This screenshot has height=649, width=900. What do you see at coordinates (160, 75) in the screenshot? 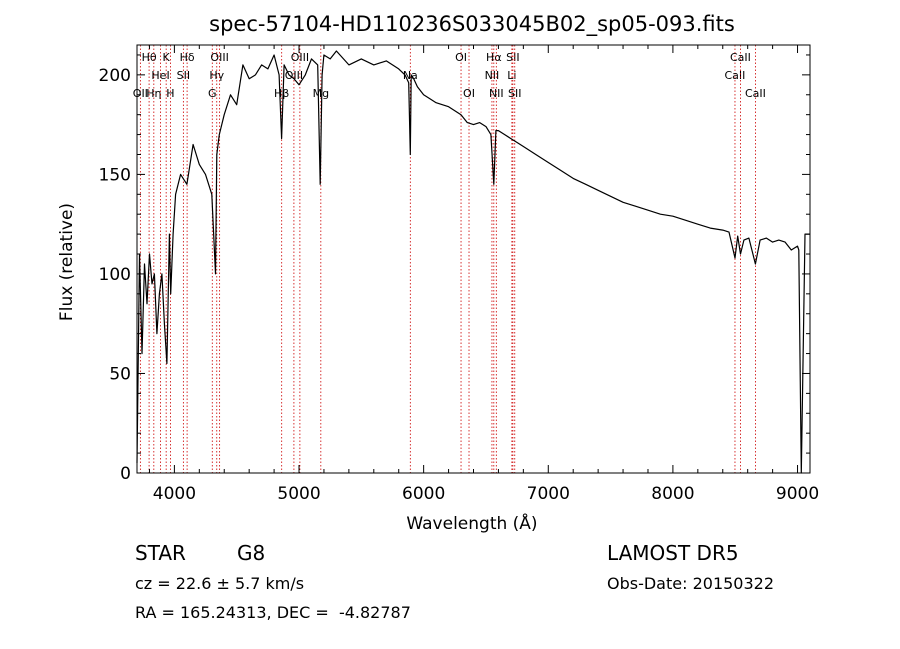
I see `line-marker-label: HeI` at bounding box center [160, 75].